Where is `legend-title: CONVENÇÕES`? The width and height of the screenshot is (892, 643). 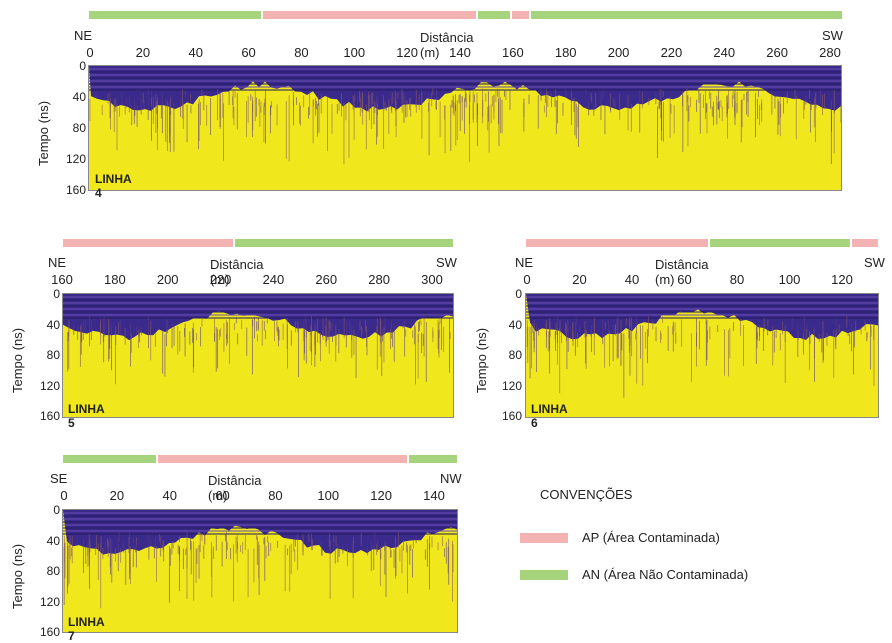 legend-title: CONVENÇÕES is located at coordinates (586, 494).